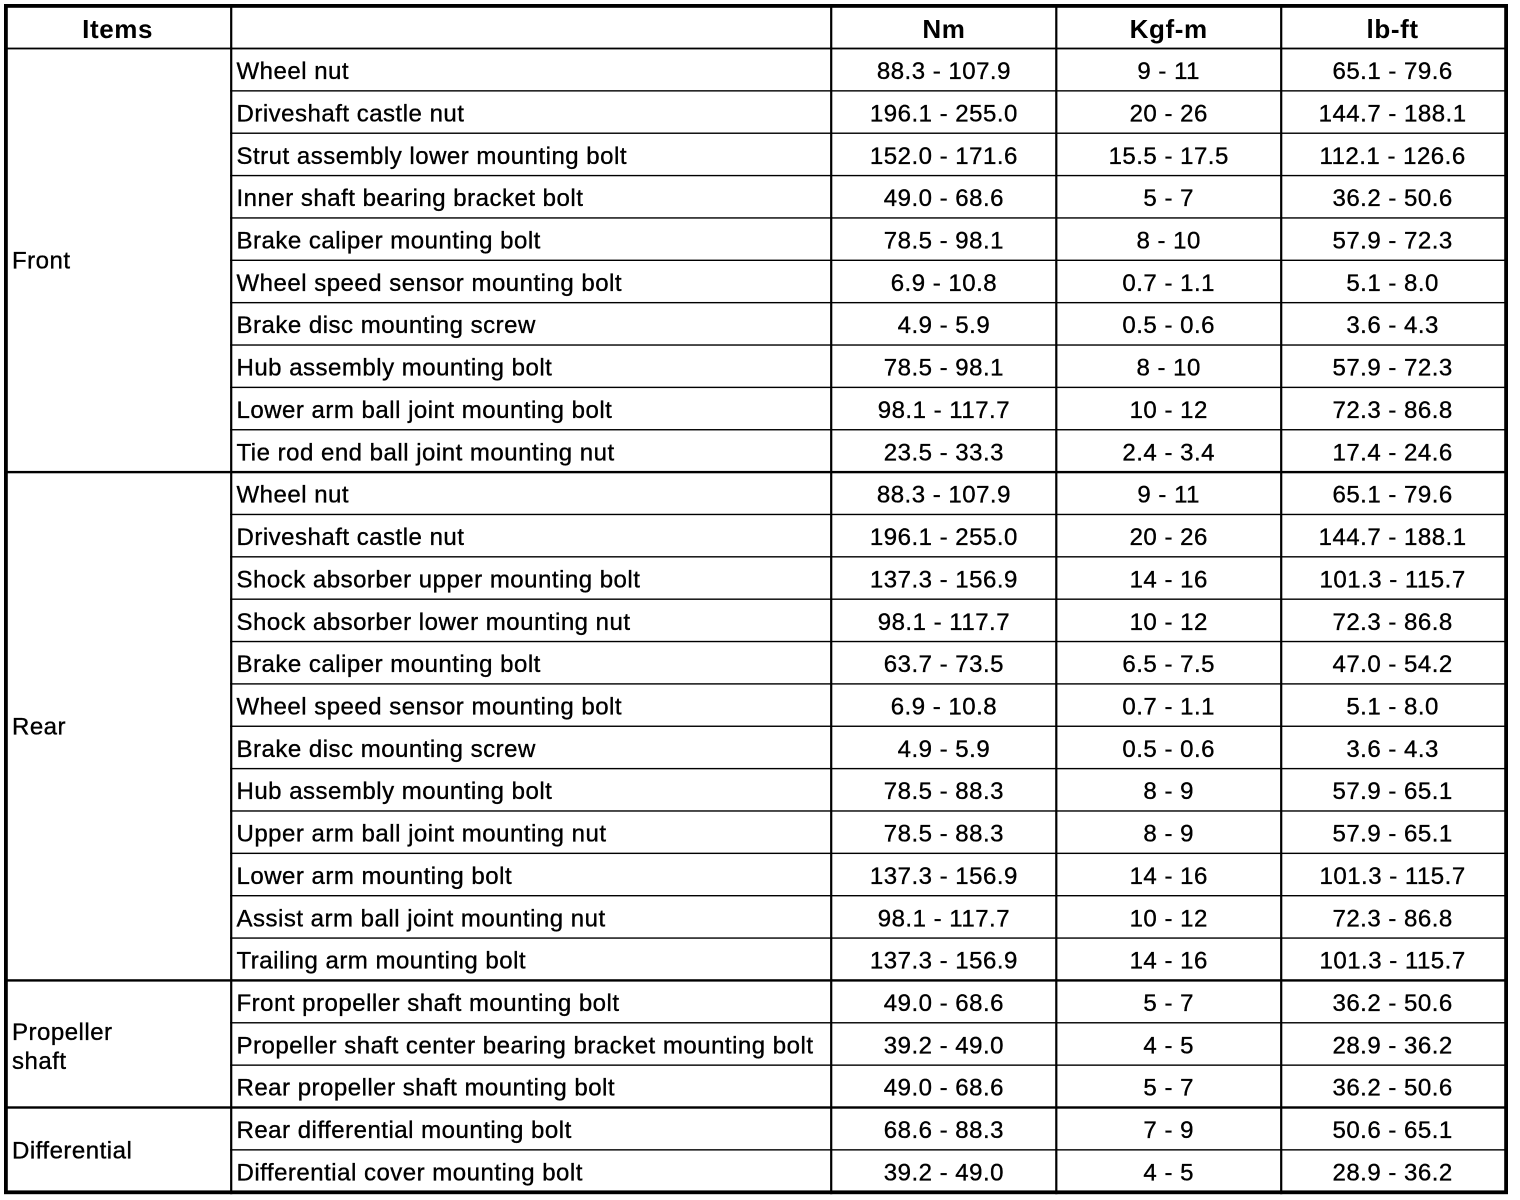 The width and height of the screenshot is (1520, 1200). Describe the element at coordinates (944, 1130) in the screenshot. I see `svg-text: 68.6 - 88.3` at that location.